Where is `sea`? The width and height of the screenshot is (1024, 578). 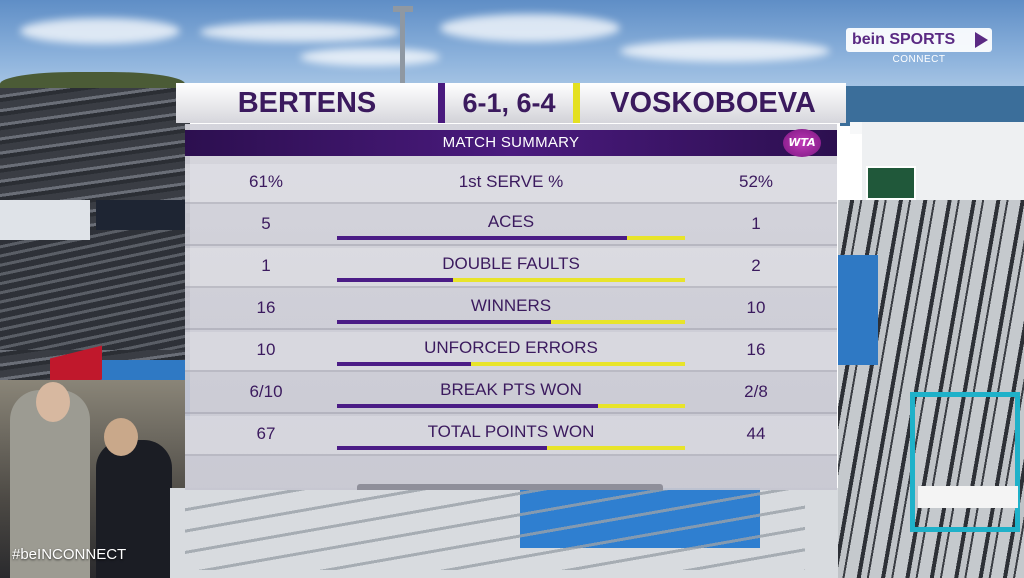 sea is located at coordinates (932, 106).